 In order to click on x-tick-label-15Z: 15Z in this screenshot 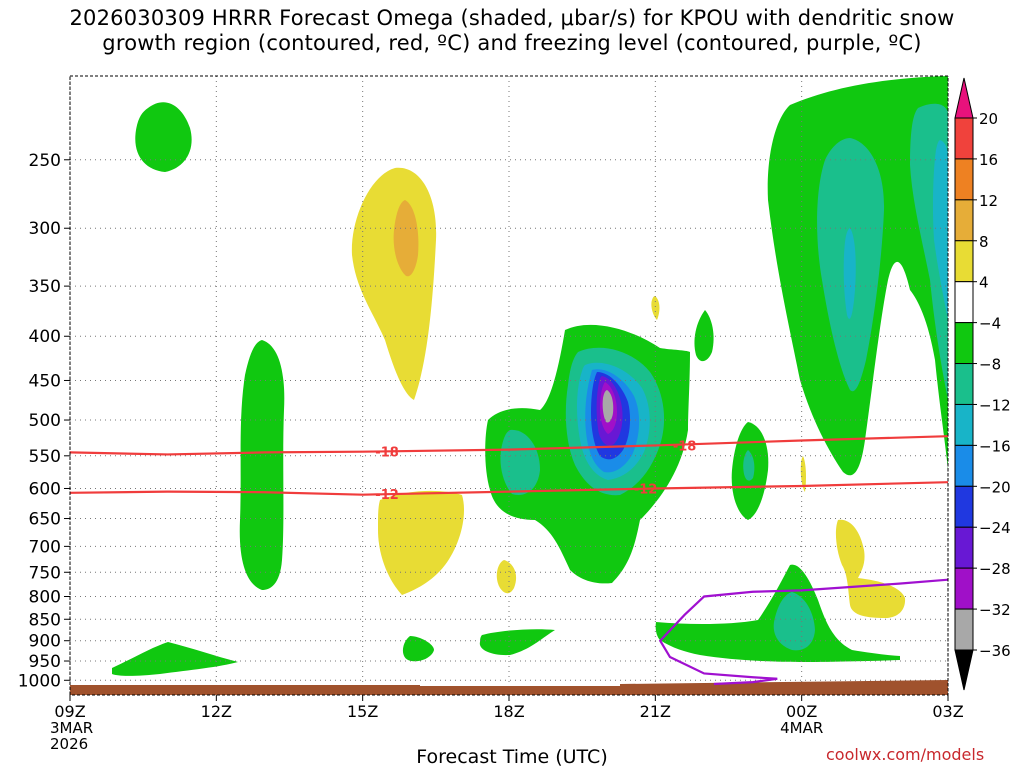, I will do `click(362, 711)`.